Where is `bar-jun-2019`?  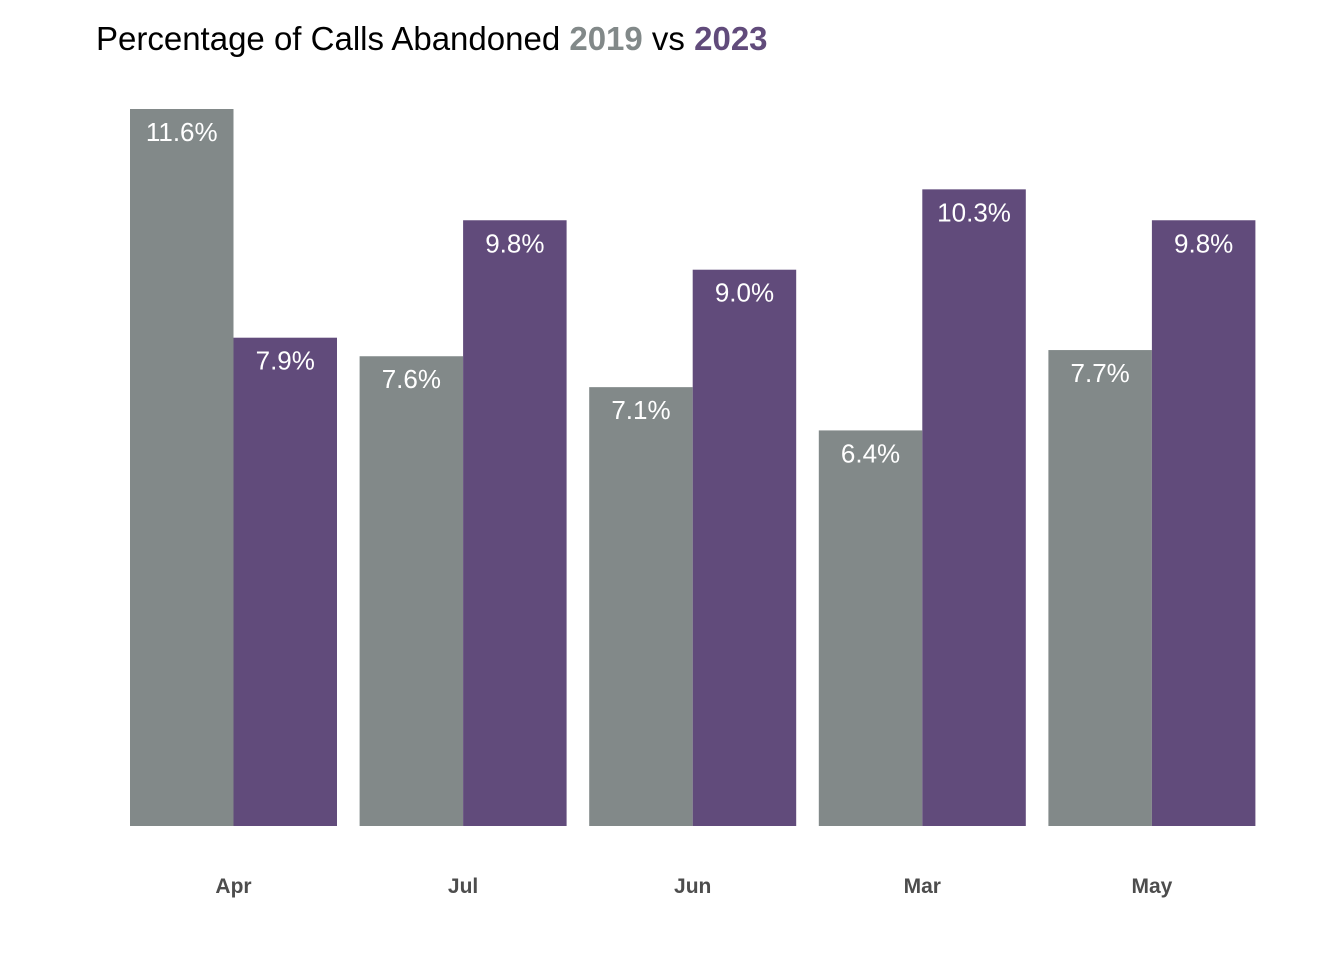
bar-jun-2019 is located at coordinates (641, 606).